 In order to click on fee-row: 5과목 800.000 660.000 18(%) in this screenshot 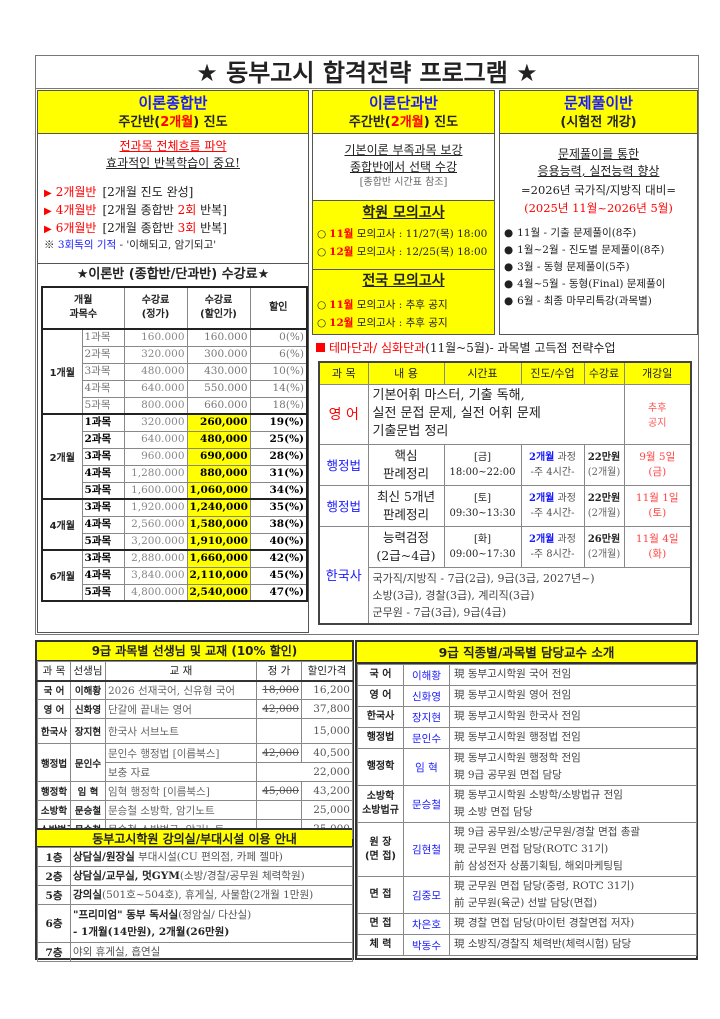, I will do `click(175, 405)`.